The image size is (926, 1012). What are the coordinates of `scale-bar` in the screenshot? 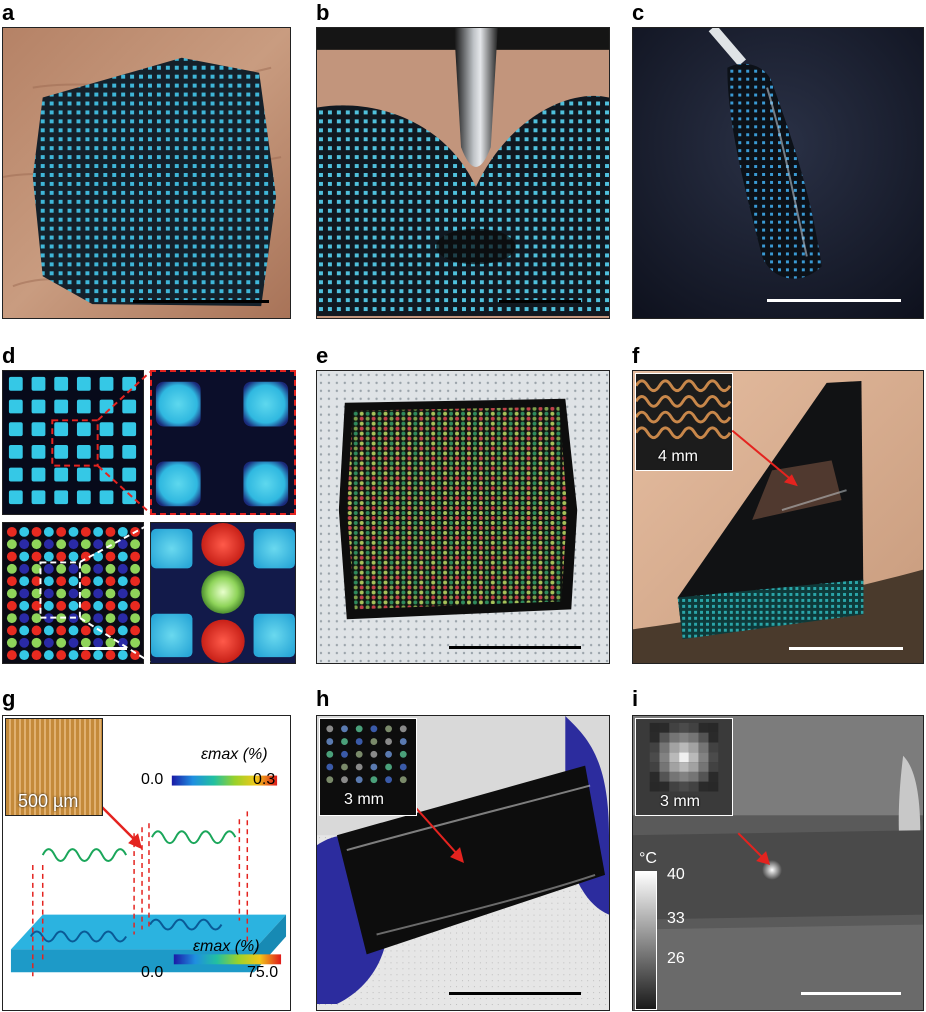 It's located at (851, 993).